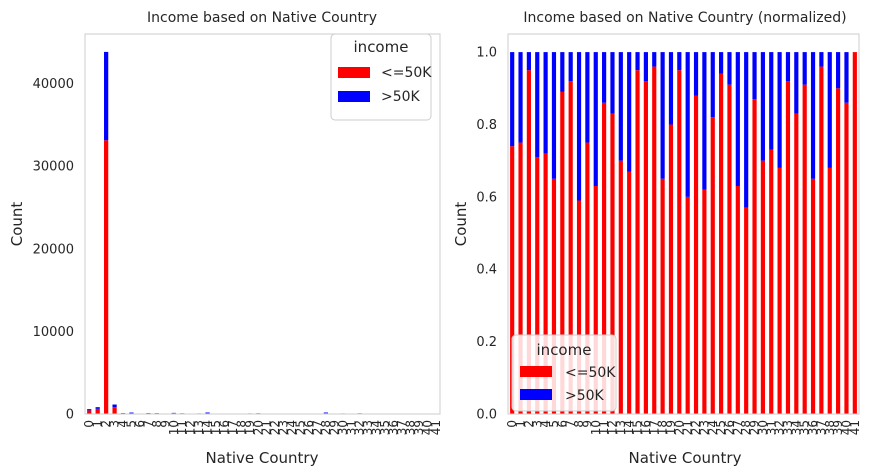 Image resolution: width=874 pixels, height=476 pixels. Describe the element at coordinates (486, 53) in the screenshot. I see `y-tick-label: 1.0` at that location.